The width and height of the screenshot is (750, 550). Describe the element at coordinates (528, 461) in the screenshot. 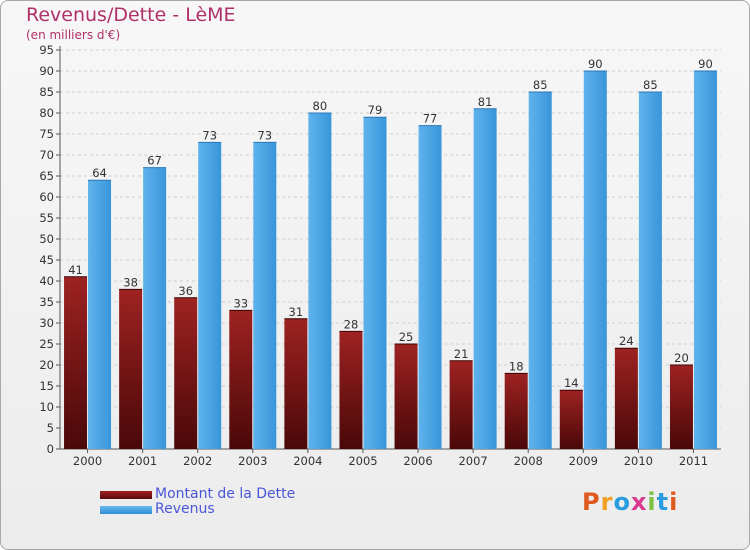

I see `x-tick-label: 2008` at that location.